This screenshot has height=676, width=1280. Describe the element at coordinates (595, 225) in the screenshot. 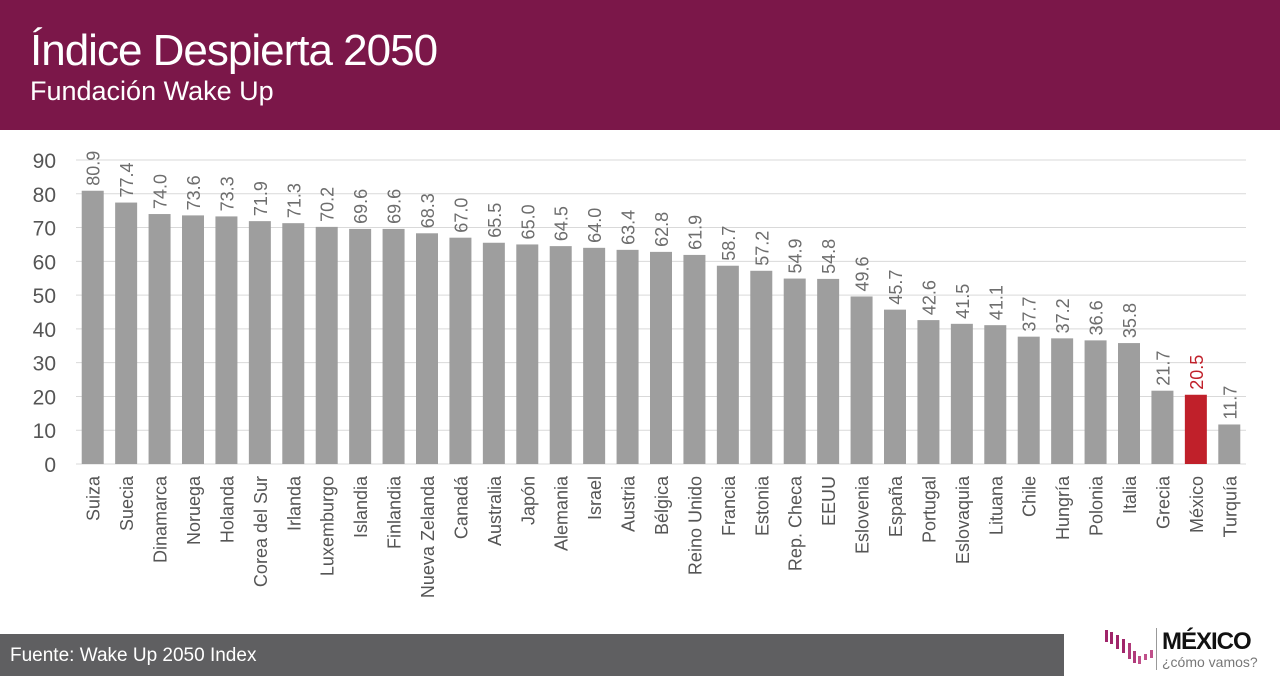

I see `data-label: 64.0` at that location.